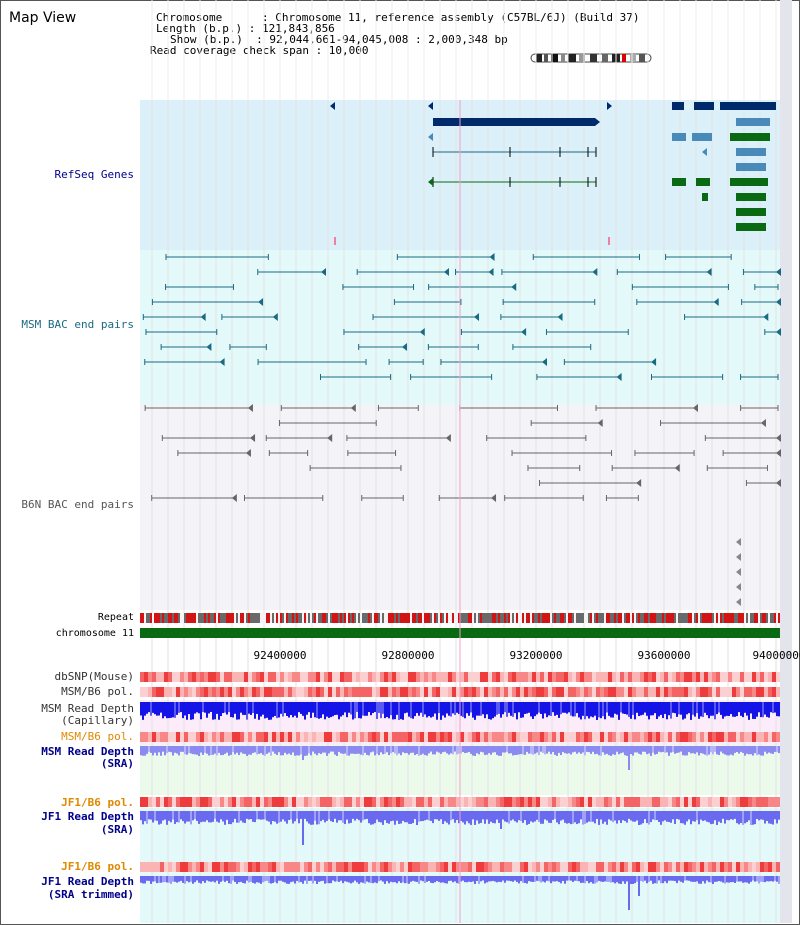 The width and height of the screenshot is (800, 925). I want to click on track-label-msm-depth-cap-sub: (Capillary), so click(97, 720).